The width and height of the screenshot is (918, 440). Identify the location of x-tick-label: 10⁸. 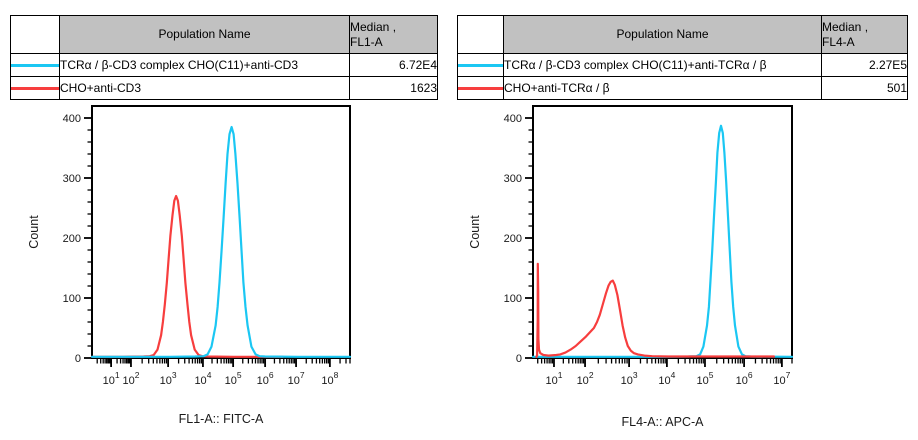
(329, 378).